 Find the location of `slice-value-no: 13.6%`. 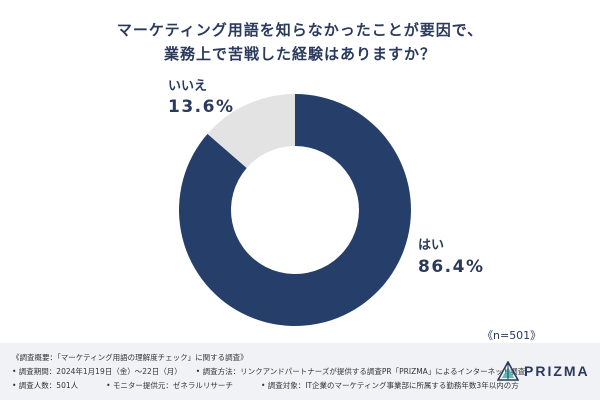

slice-value-no: 13.6% is located at coordinates (201, 107).